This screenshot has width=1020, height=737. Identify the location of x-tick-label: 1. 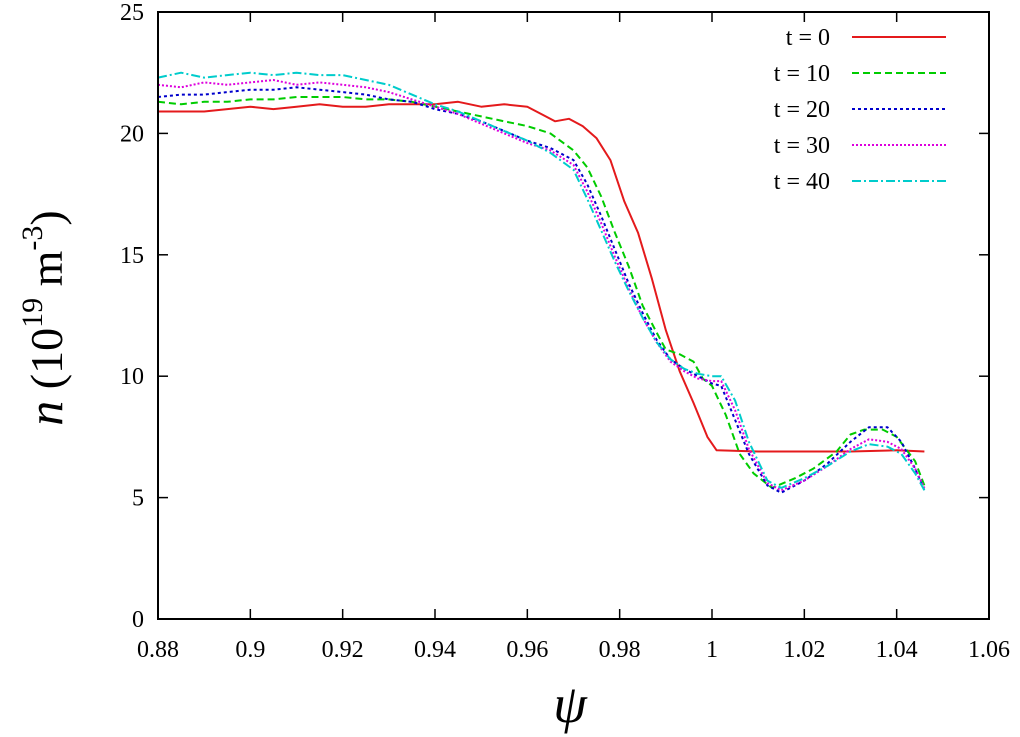
(712, 650).